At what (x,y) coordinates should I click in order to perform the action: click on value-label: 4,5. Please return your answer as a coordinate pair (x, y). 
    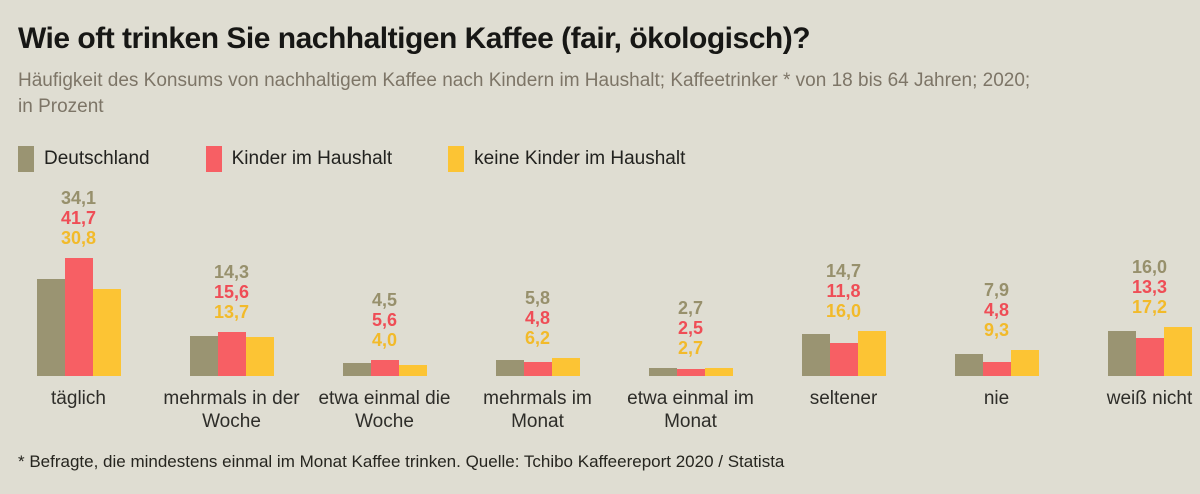
    Looking at the image, I should click on (384, 300).